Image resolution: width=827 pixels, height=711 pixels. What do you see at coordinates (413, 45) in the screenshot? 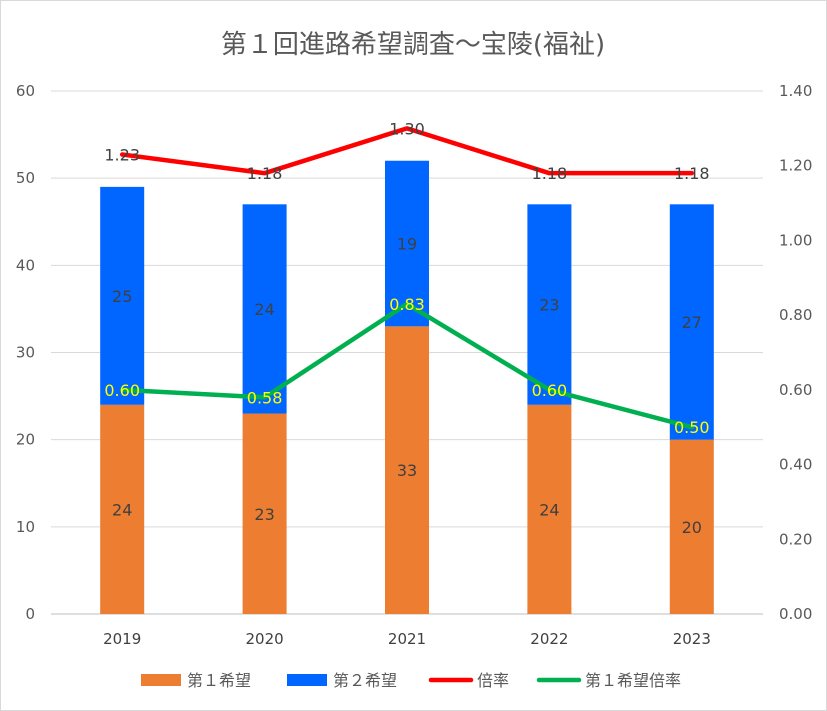
I see `chart-title: 第１回進路希望調査～宝陵(福祉)` at bounding box center [413, 45].